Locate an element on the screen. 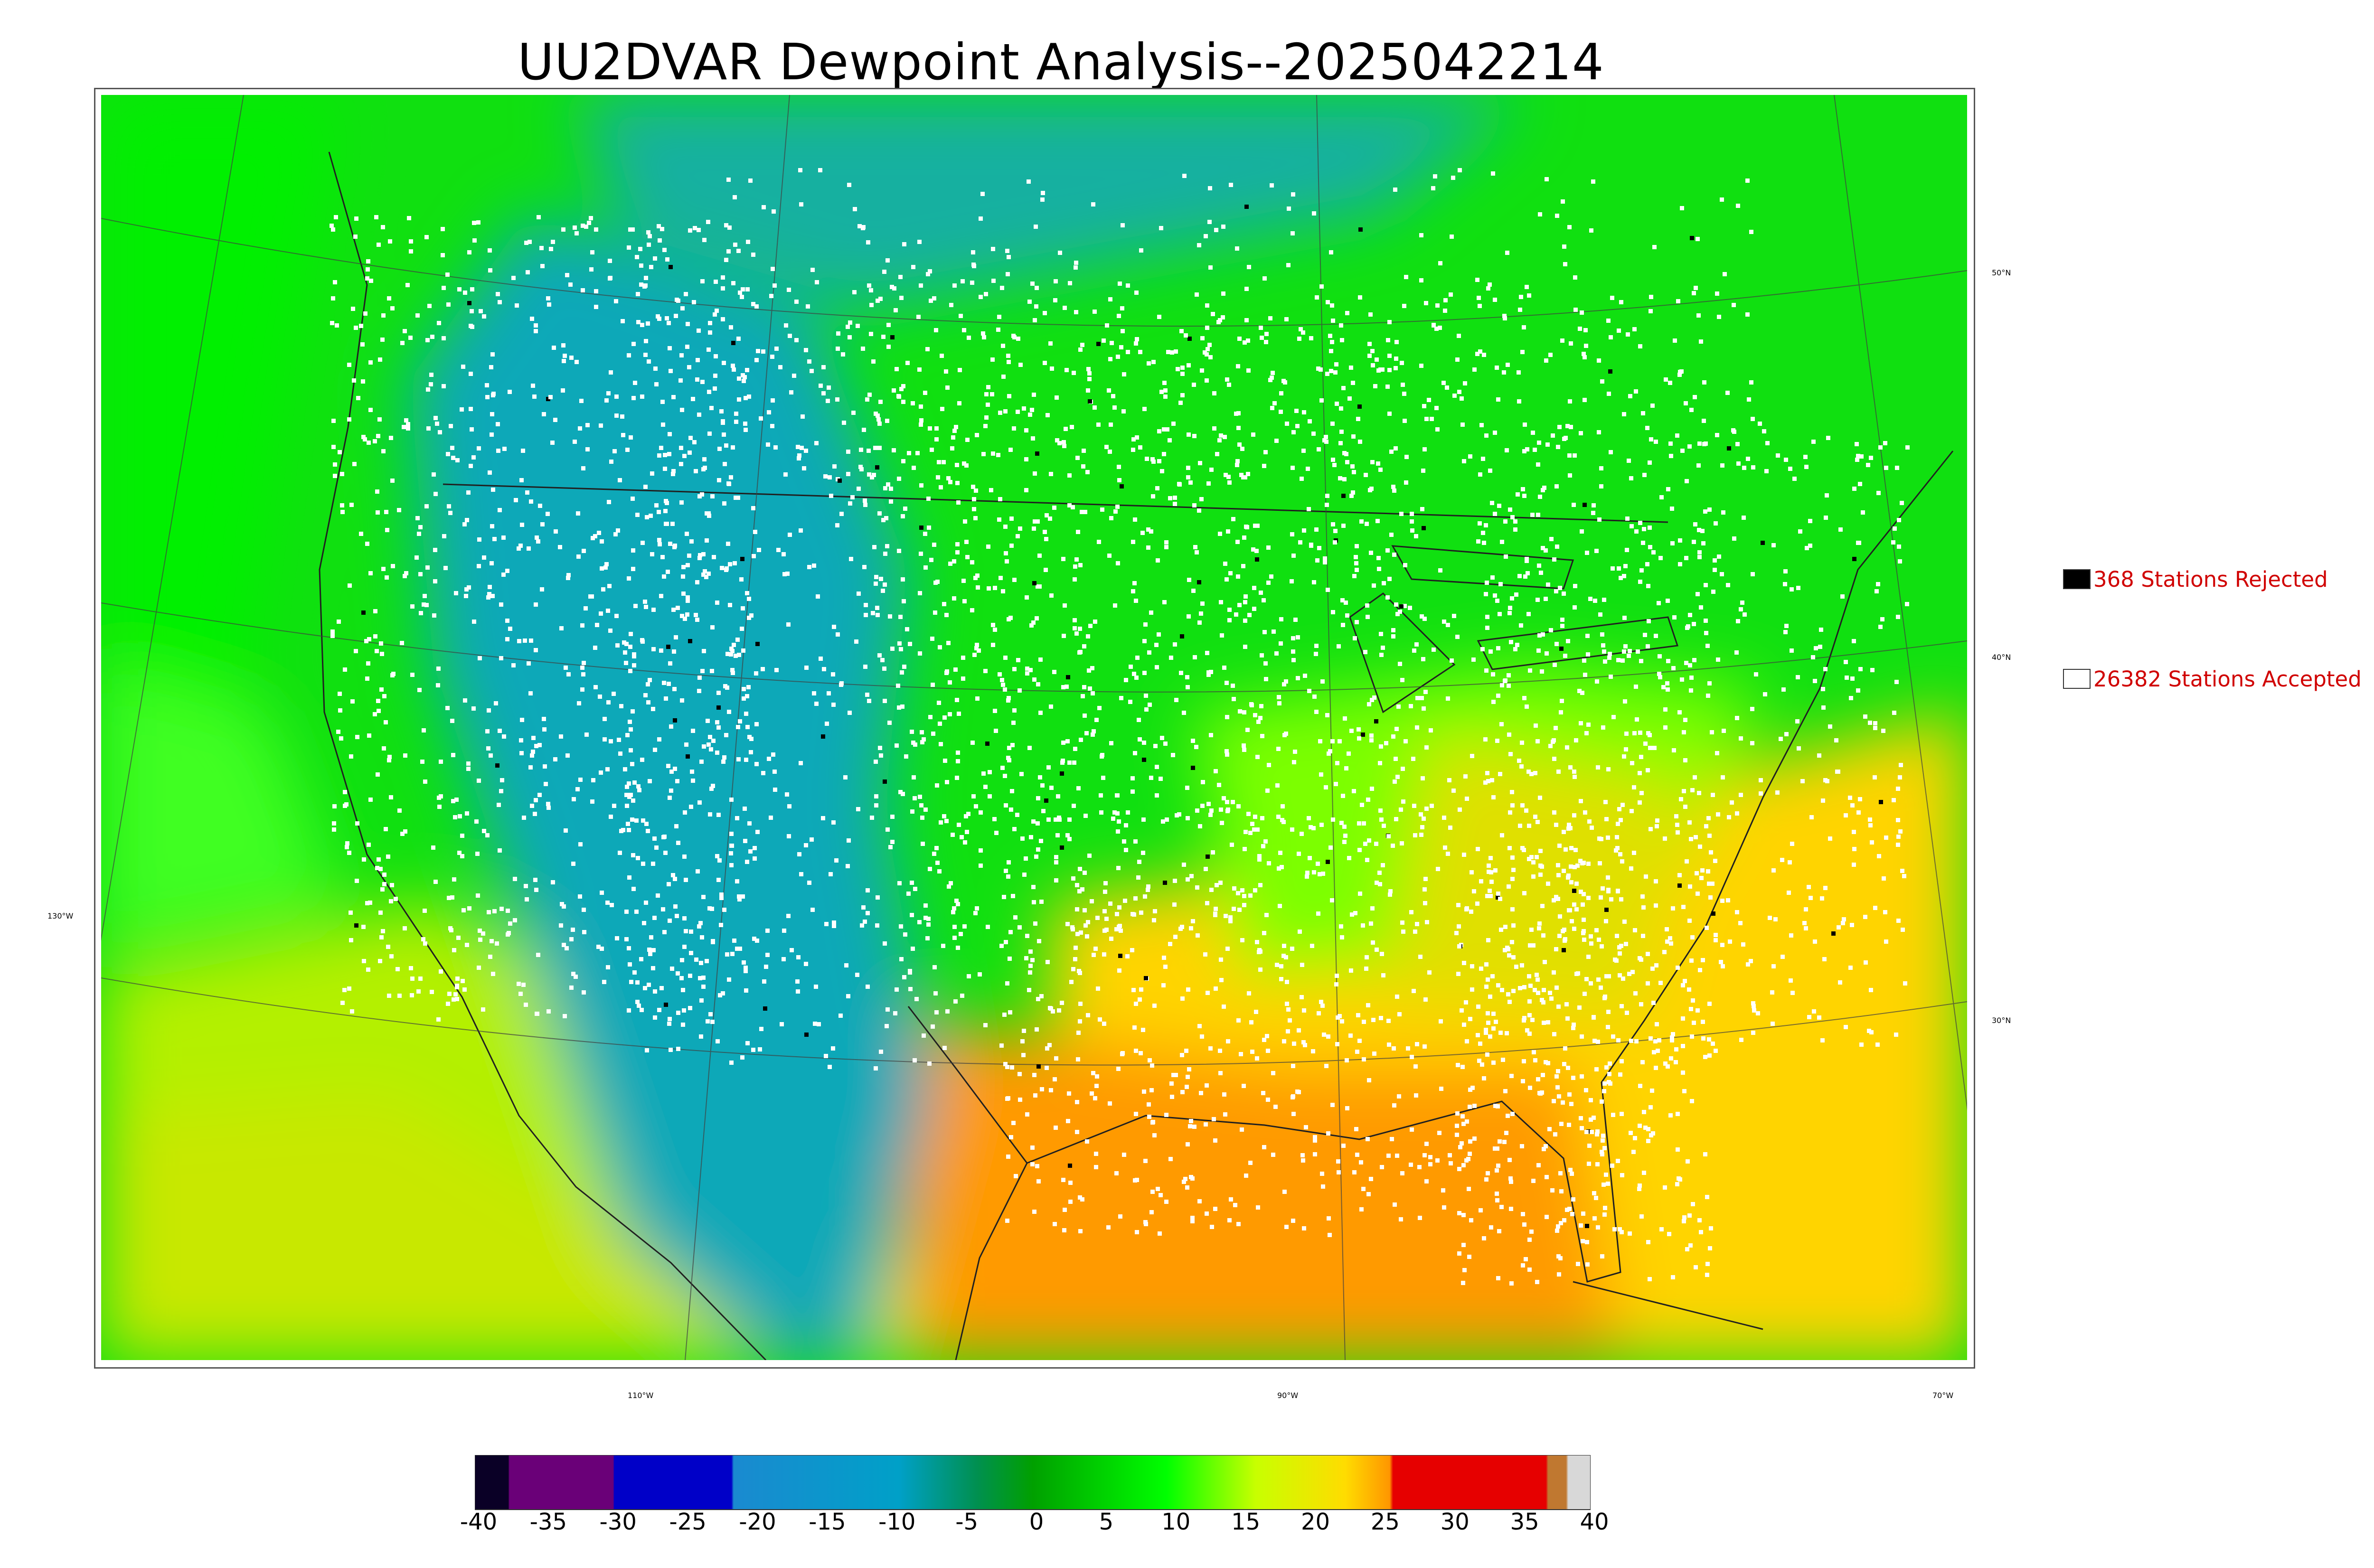 The height and width of the screenshot is (1568, 2374). colorbar-tick-label: -5 is located at coordinates (967, 1522).